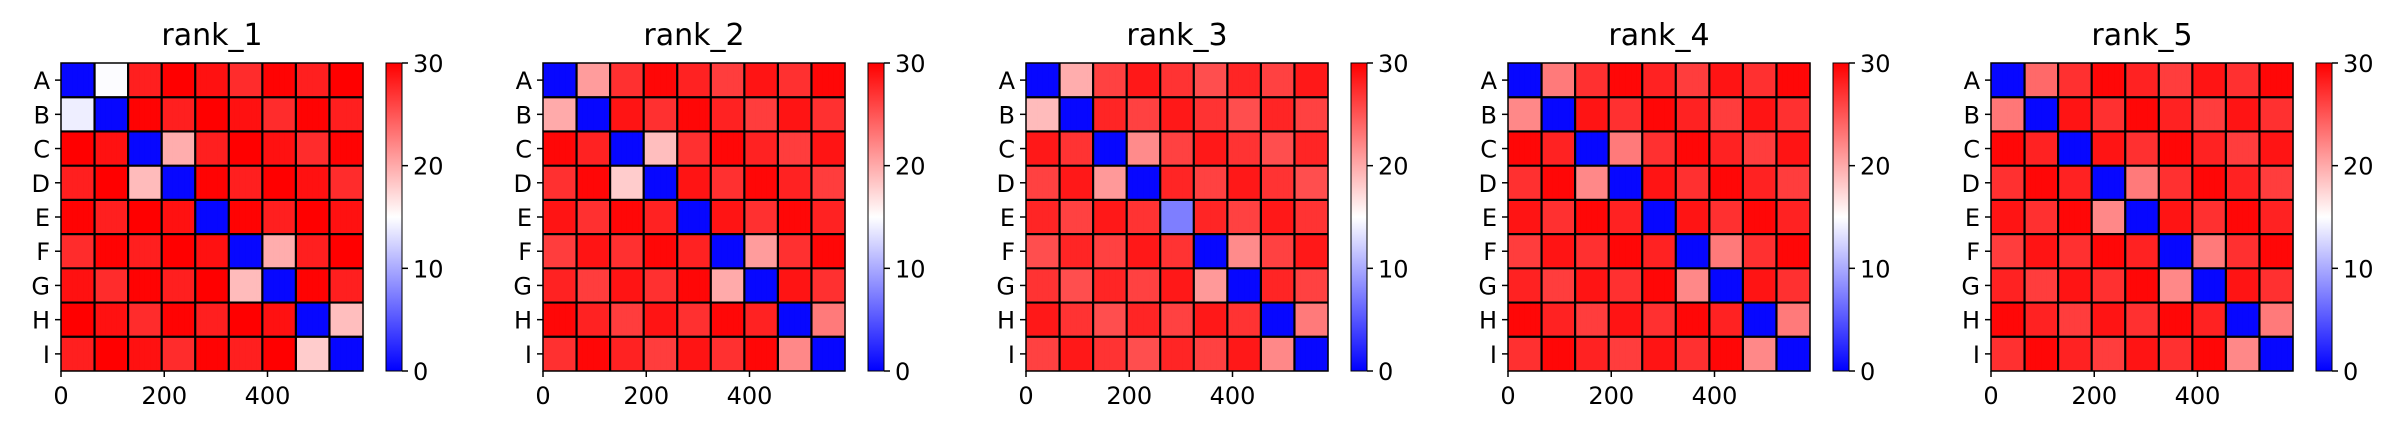 This screenshot has height=438, width=2403. What do you see at coordinates (528, 355) in the screenshot?
I see `y-tick-label: I` at bounding box center [528, 355].